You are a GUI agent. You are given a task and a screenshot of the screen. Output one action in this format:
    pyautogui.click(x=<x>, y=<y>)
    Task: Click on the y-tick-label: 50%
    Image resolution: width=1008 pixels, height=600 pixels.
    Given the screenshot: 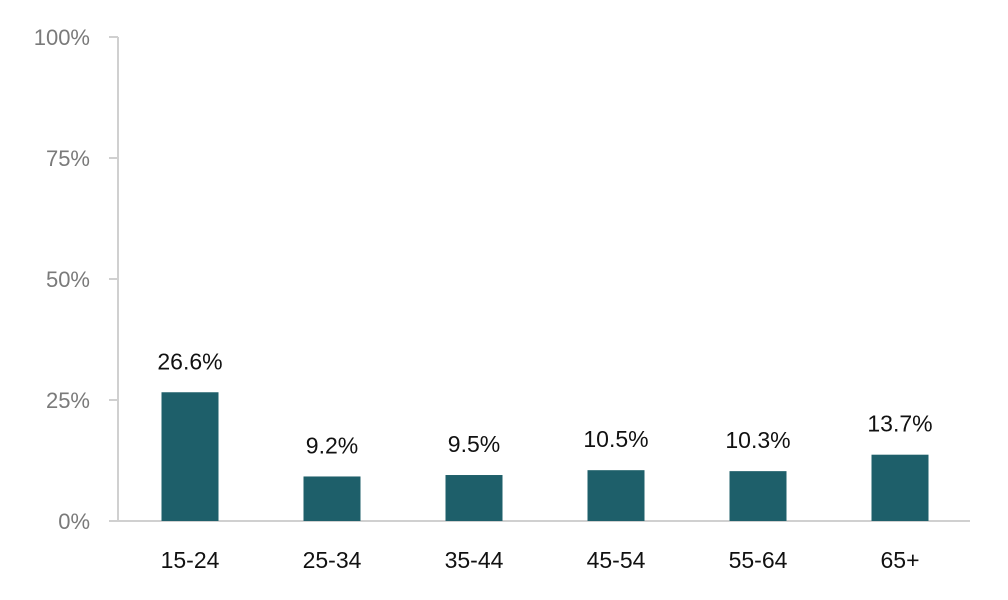 What is the action you would take?
    pyautogui.click(x=68, y=279)
    